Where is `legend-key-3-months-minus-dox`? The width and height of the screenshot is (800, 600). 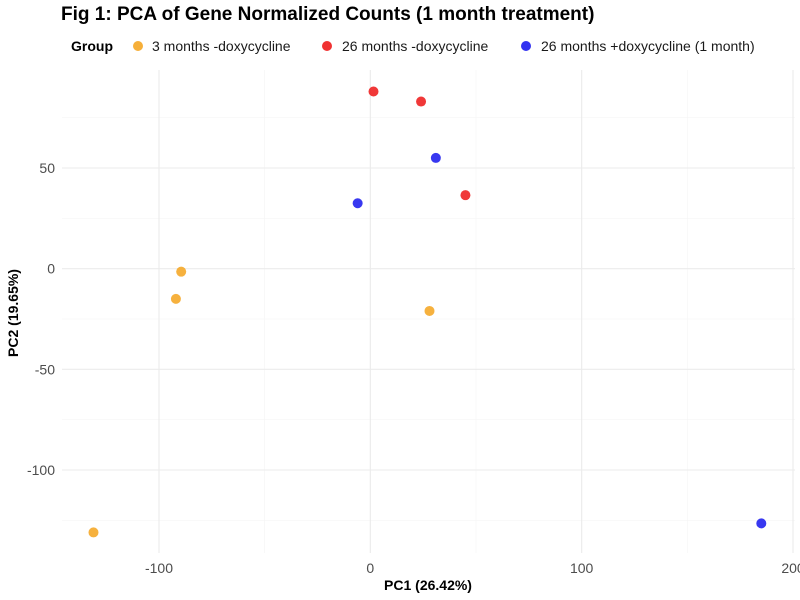 legend-key-3-months-minus-dox is located at coordinates (138, 46).